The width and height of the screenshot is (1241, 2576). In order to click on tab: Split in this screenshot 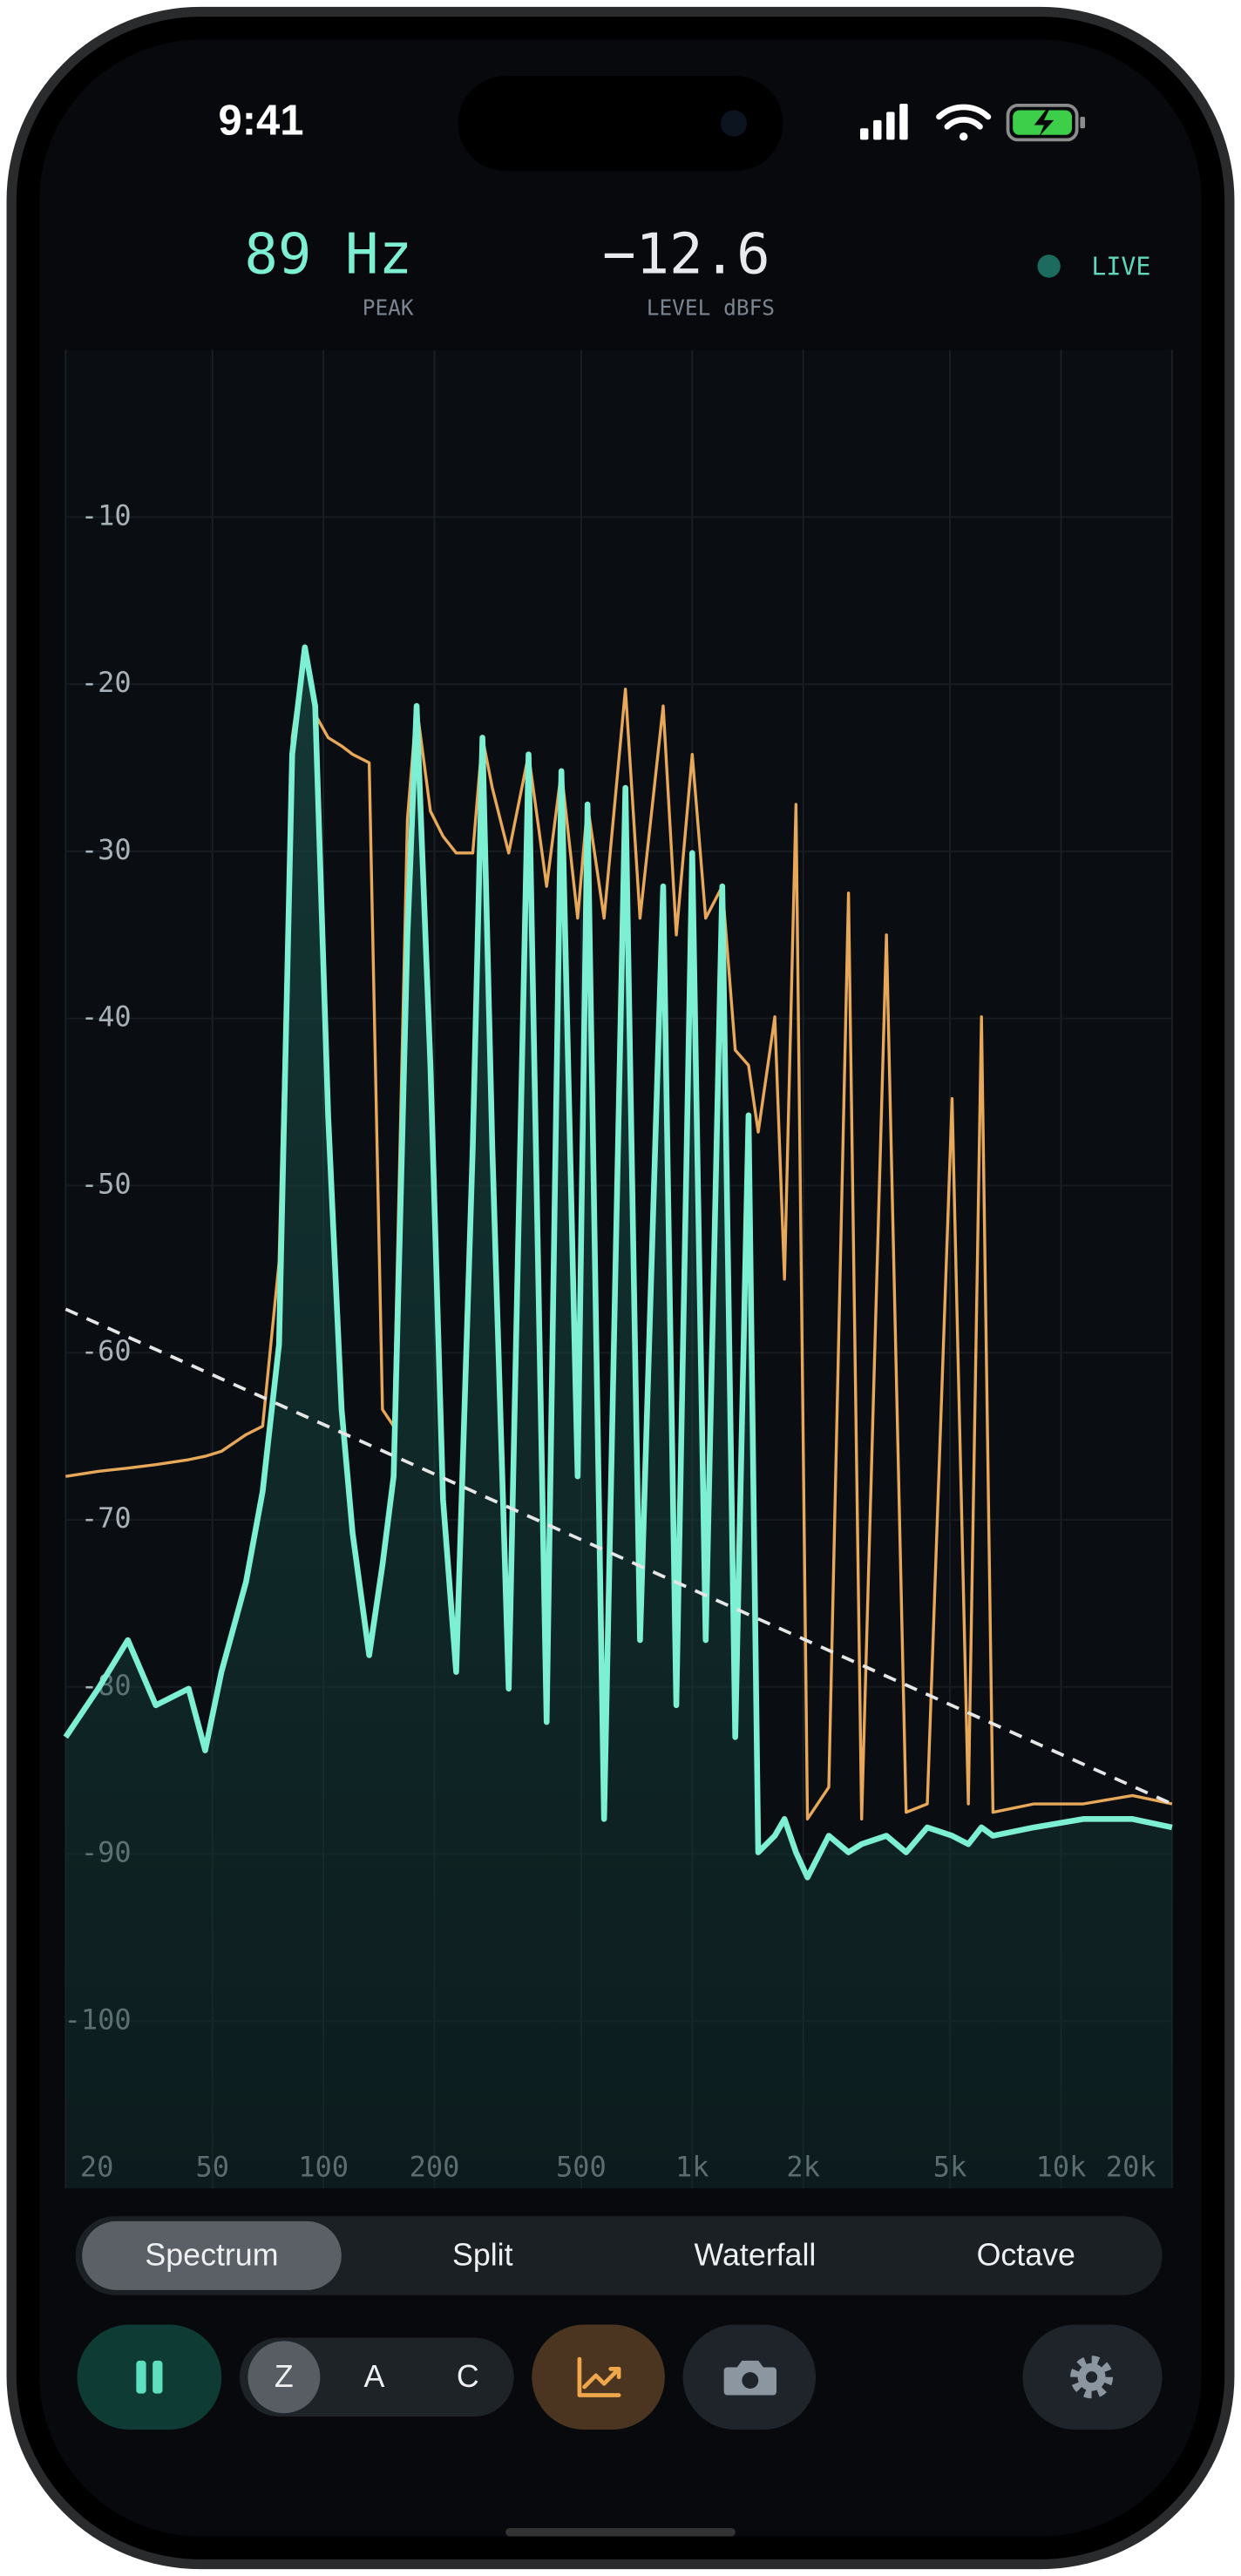, I will do `click(482, 2256)`.